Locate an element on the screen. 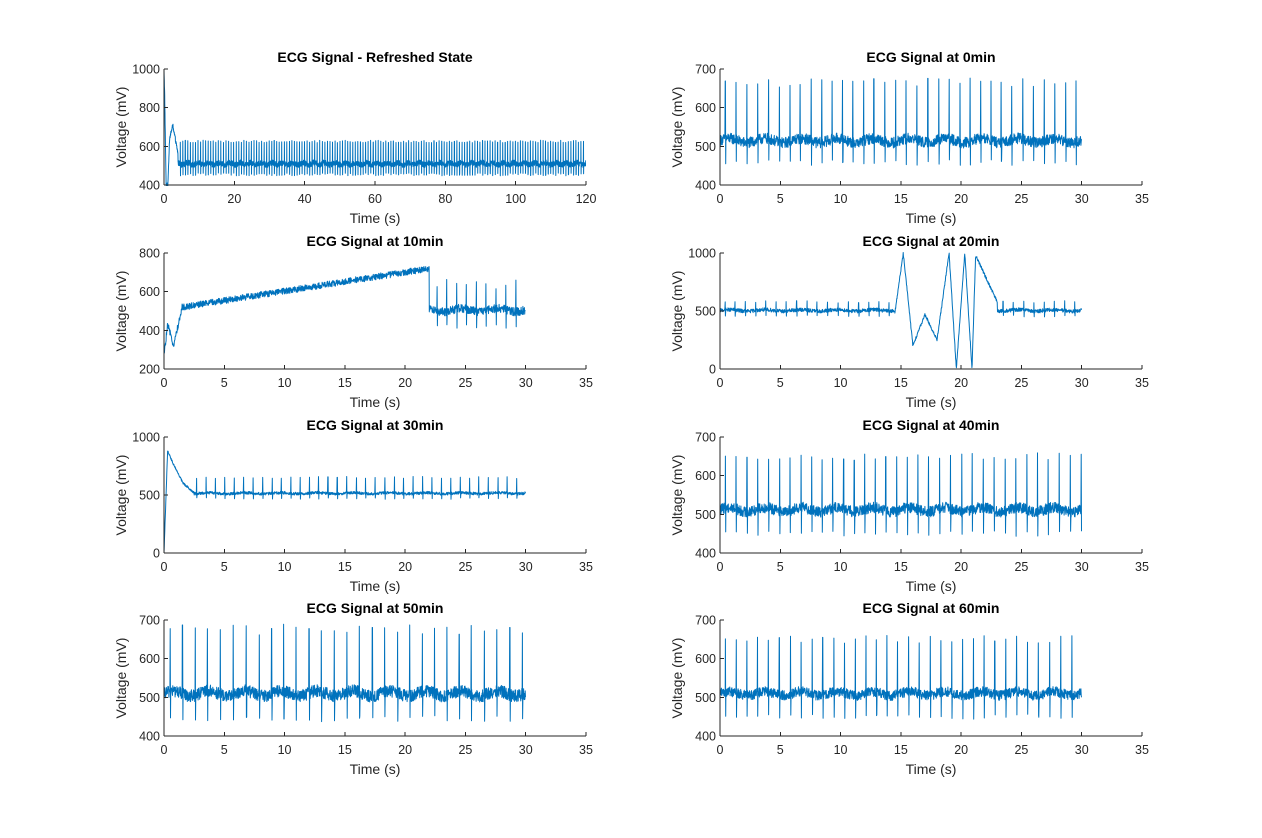 The height and width of the screenshot is (838, 1262). chart-title: ECG Signal at 20min is located at coordinates (931, 241).